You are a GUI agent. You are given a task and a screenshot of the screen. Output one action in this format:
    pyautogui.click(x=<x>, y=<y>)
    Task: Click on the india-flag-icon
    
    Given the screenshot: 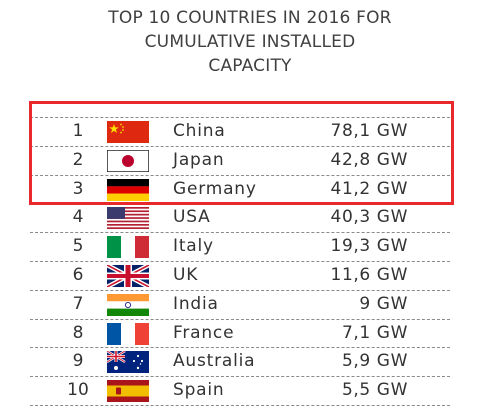 What is the action you would take?
    pyautogui.click(x=128, y=304)
    